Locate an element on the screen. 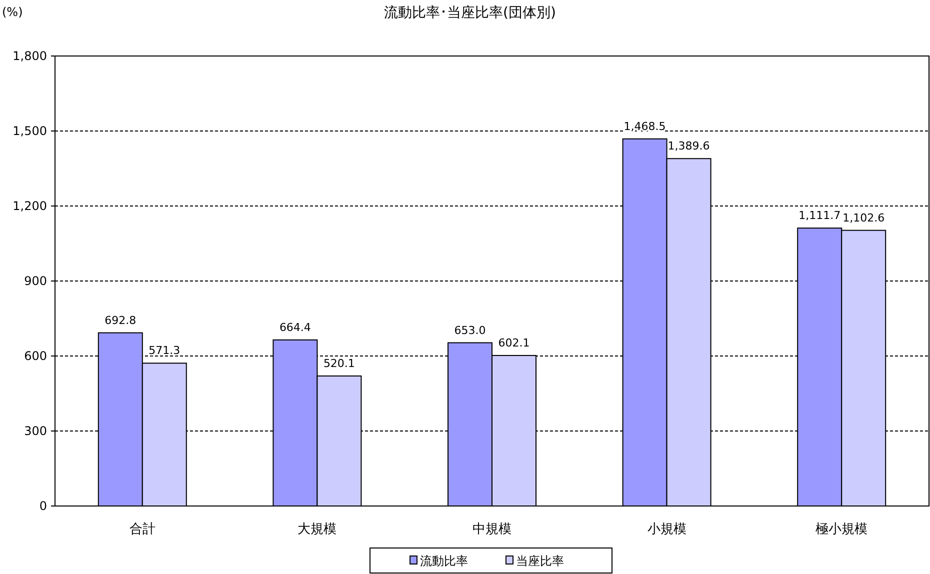 Image resolution: width=930 pixels, height=574 pixels. y-tick-label: 600 is located at coordinates (35, 356).